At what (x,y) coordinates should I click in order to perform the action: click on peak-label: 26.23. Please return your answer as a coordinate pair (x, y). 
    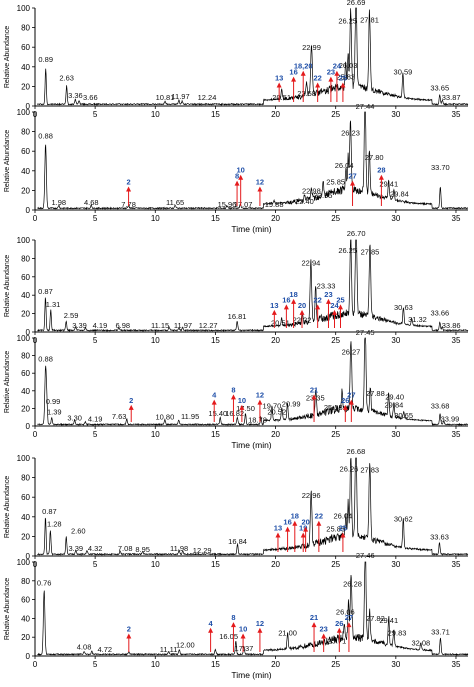
    Looking at the image, I should click on (350, 133).